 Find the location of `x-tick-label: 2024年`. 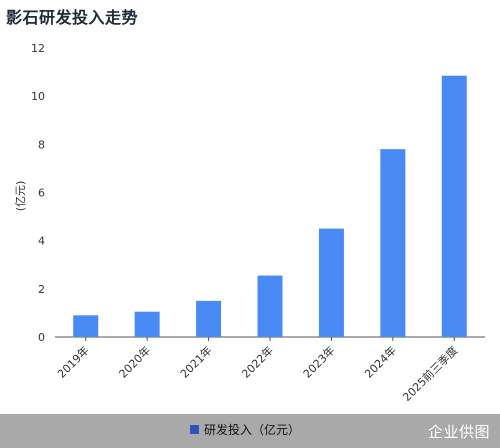

x-tick-label: 2024年 is located at coordinates (380, 361).